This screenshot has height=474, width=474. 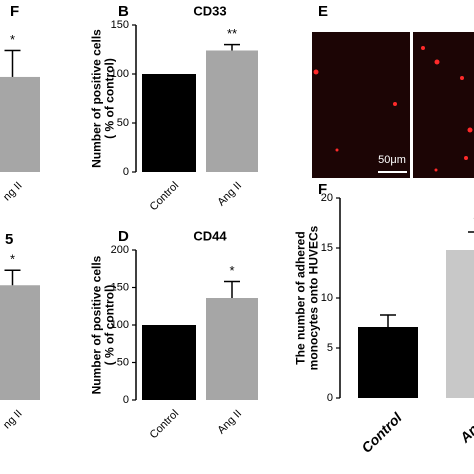 What do you see at coordinates (120, 250) in the screenshot?
I see `y-tick-label: 200` at bounding box center [120, 250].